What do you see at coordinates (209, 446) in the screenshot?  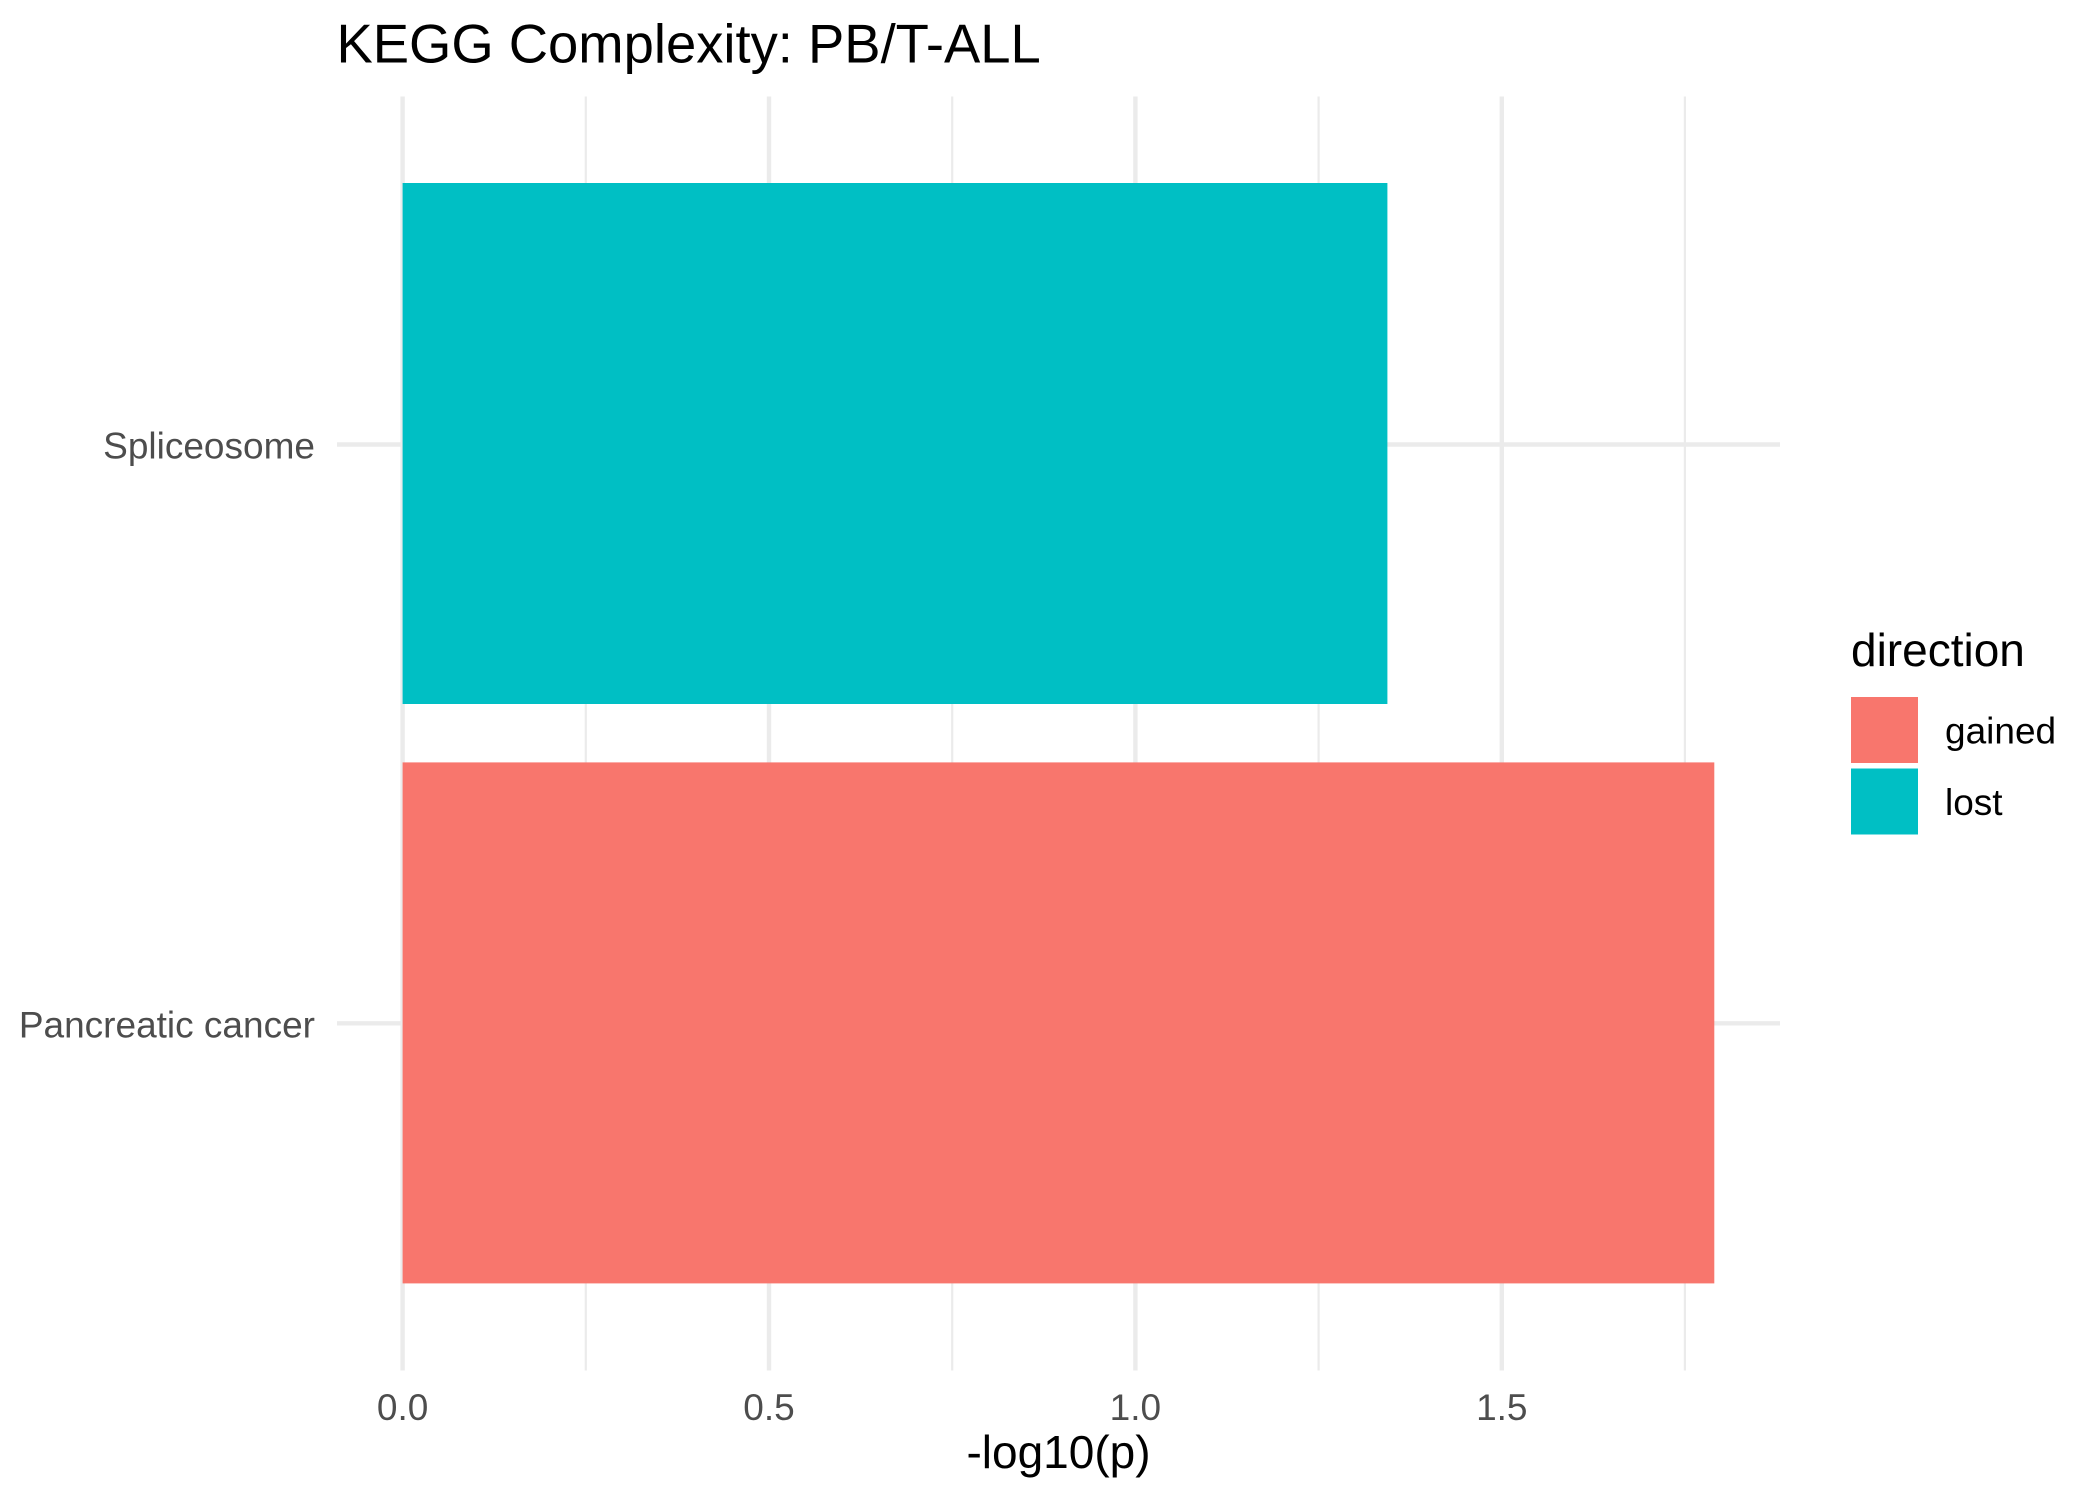 I see `svg-text: Spliceosome` at bounding box center [209, 446].